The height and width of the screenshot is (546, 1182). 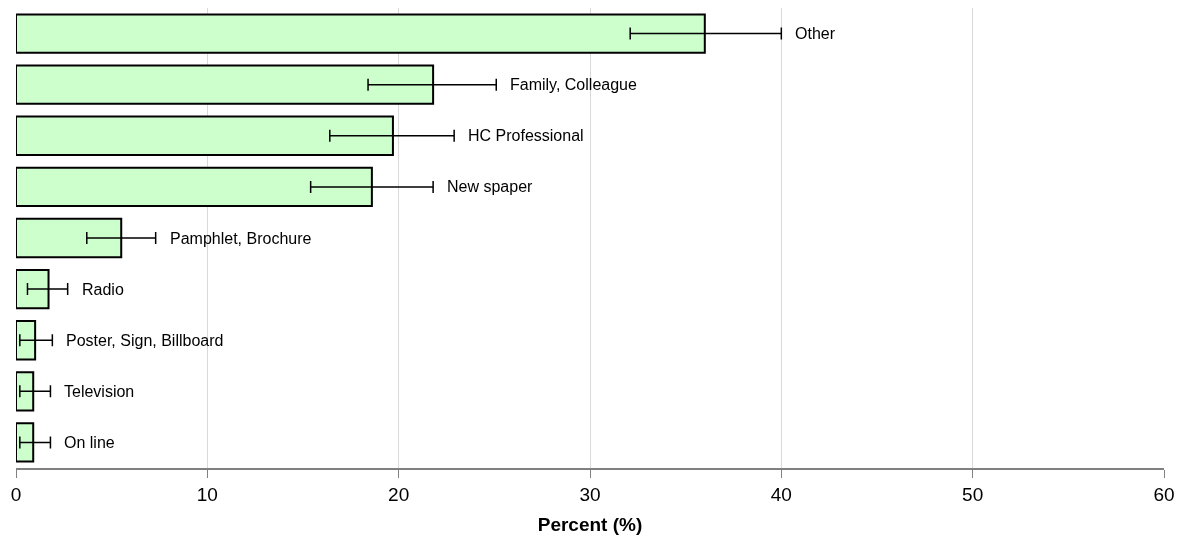 What do you see at coordinates (241, 238) in the screenshot?
I see `y-tick-label: Pamphlet, Brochure` at bounding box center [241, 238].